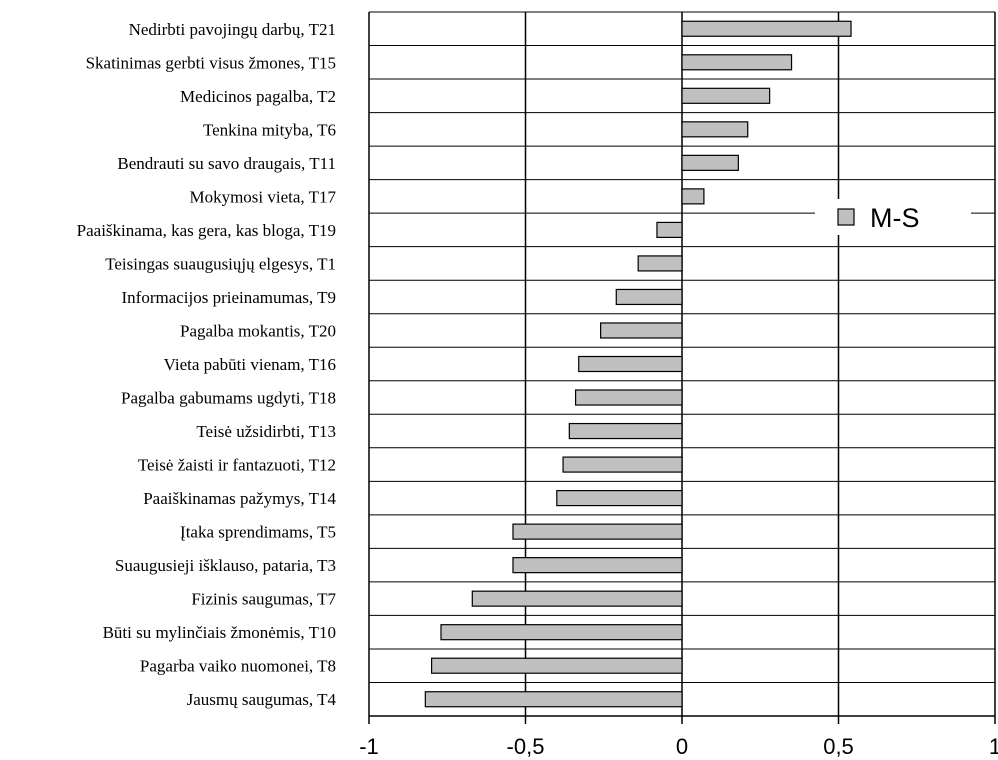 The image size is (998, 760). What do you see at coordinates (250, 364) in the screenshot?
I see `category-label: Vieta pabūti vienam, T16` at bounding box center [250, 364].